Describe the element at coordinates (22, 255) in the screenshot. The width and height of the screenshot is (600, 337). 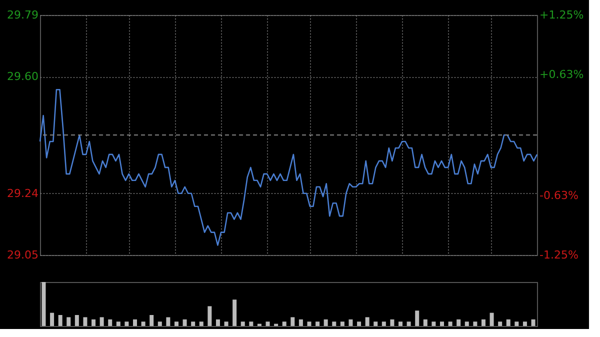
I see `y-tick-label: 29.05` at that location.